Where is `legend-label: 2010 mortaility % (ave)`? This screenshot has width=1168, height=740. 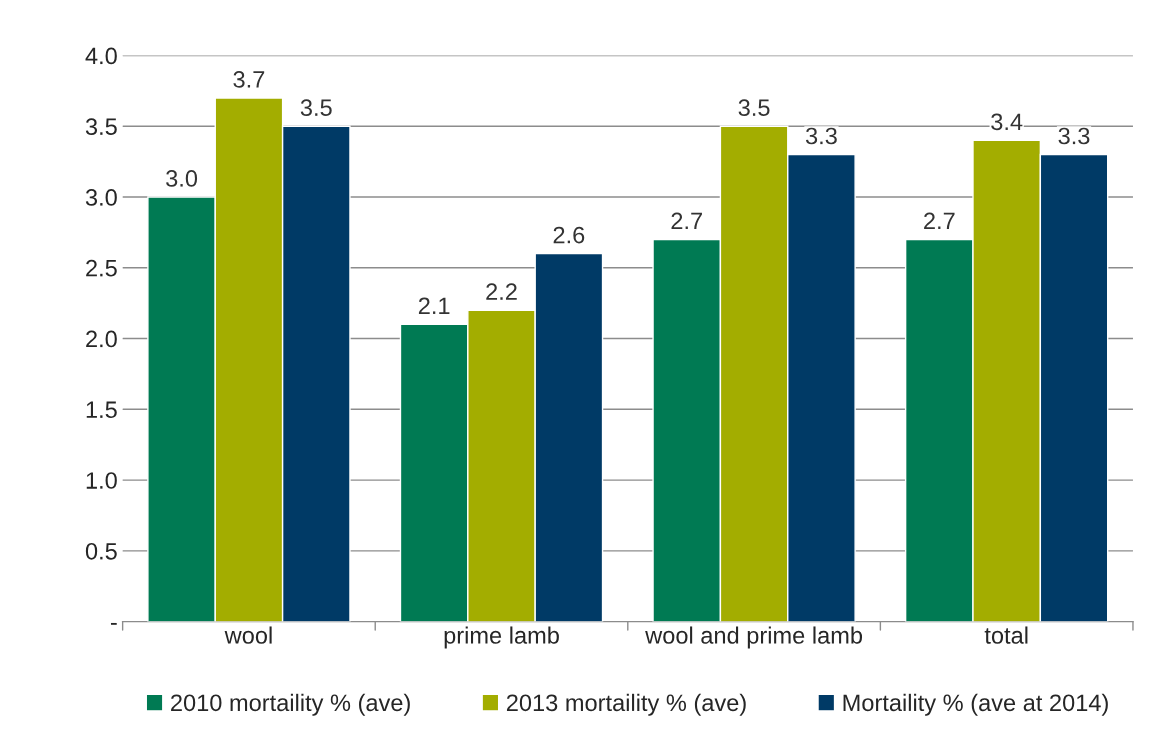 legend-label: 2010 mortaility % (ave) is located at coordinates (290, 704).